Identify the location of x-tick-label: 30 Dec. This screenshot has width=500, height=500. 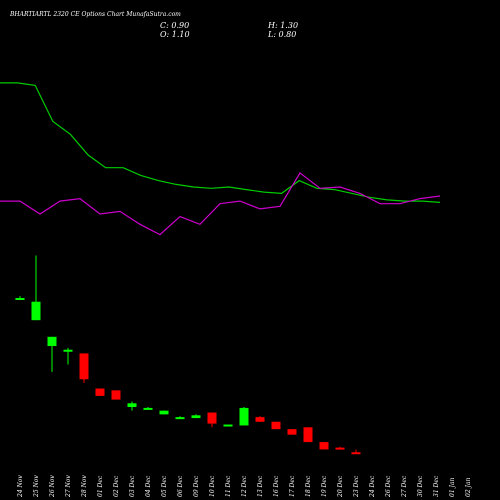
(420, 486).